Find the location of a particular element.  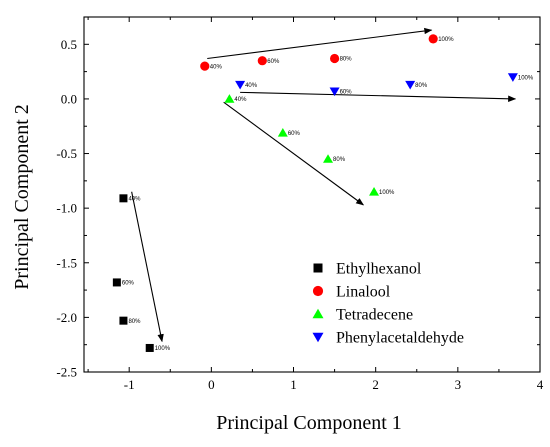

x-axis-title: Principal Component 1 is located at coordinates (309, 423).